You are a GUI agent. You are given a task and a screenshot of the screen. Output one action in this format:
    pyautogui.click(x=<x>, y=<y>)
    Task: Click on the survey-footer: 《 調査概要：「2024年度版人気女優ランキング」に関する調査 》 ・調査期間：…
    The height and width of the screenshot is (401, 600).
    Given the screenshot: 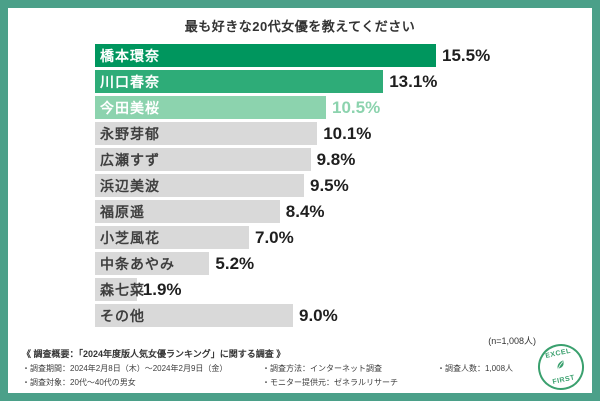 What is the action you would take?
    pyautogui.click(x=303, y=367)
    